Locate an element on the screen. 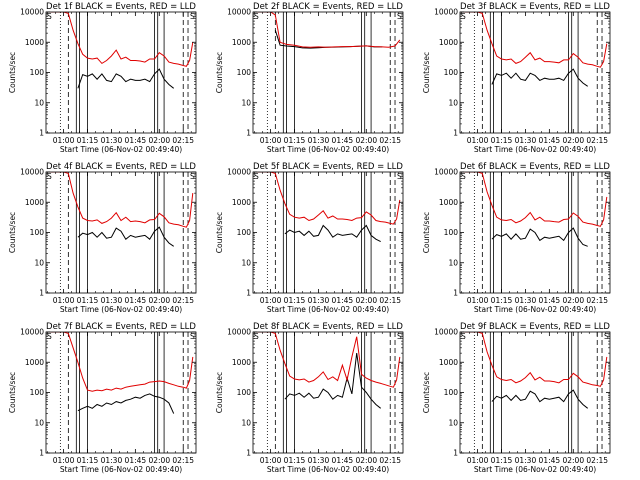 Image resolution: width=640 pixels, height=480 pixels. panel-title: Det 9f BLACK = Events, RED = LLD is located at coordinates (535, 327).